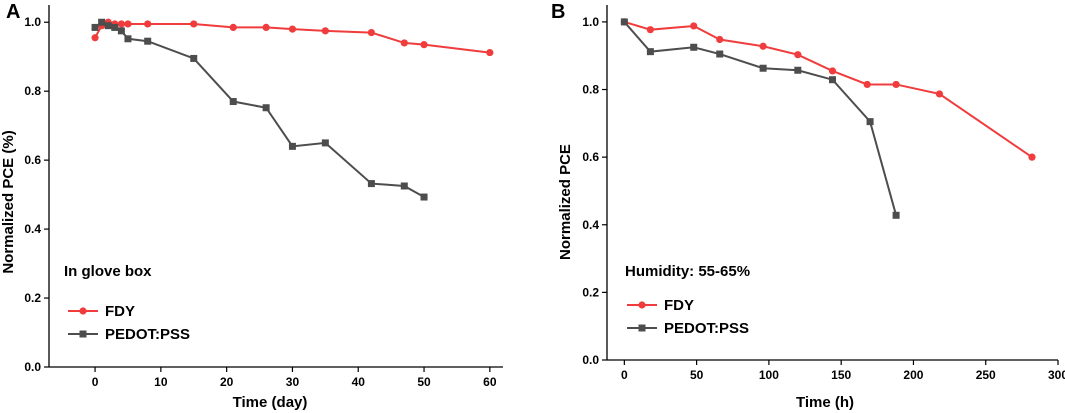 This screenshot has width=1065, height=413. I want to click on chart-a-x-tick-label: 60, so click(490, 382).